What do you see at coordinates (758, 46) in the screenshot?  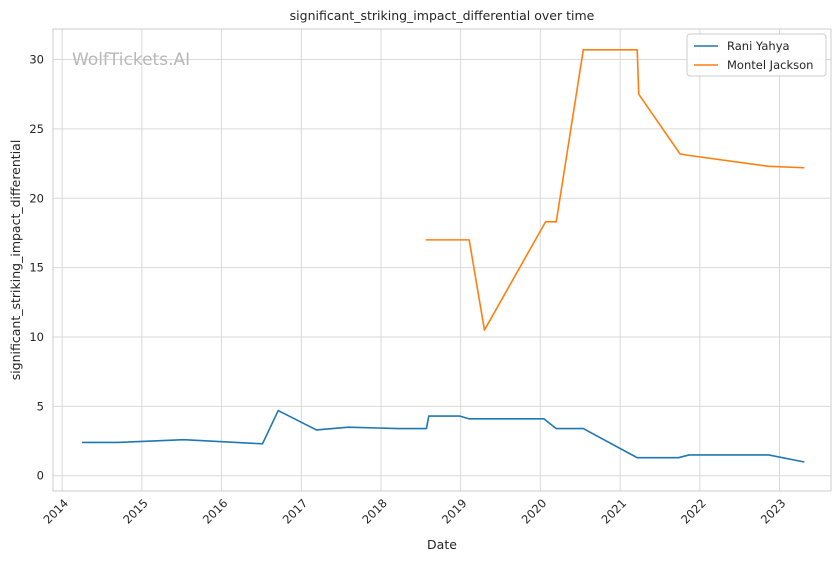 I see `legend-label-rani-yahya: Rani Yahya` at bounding box center [758, 46].